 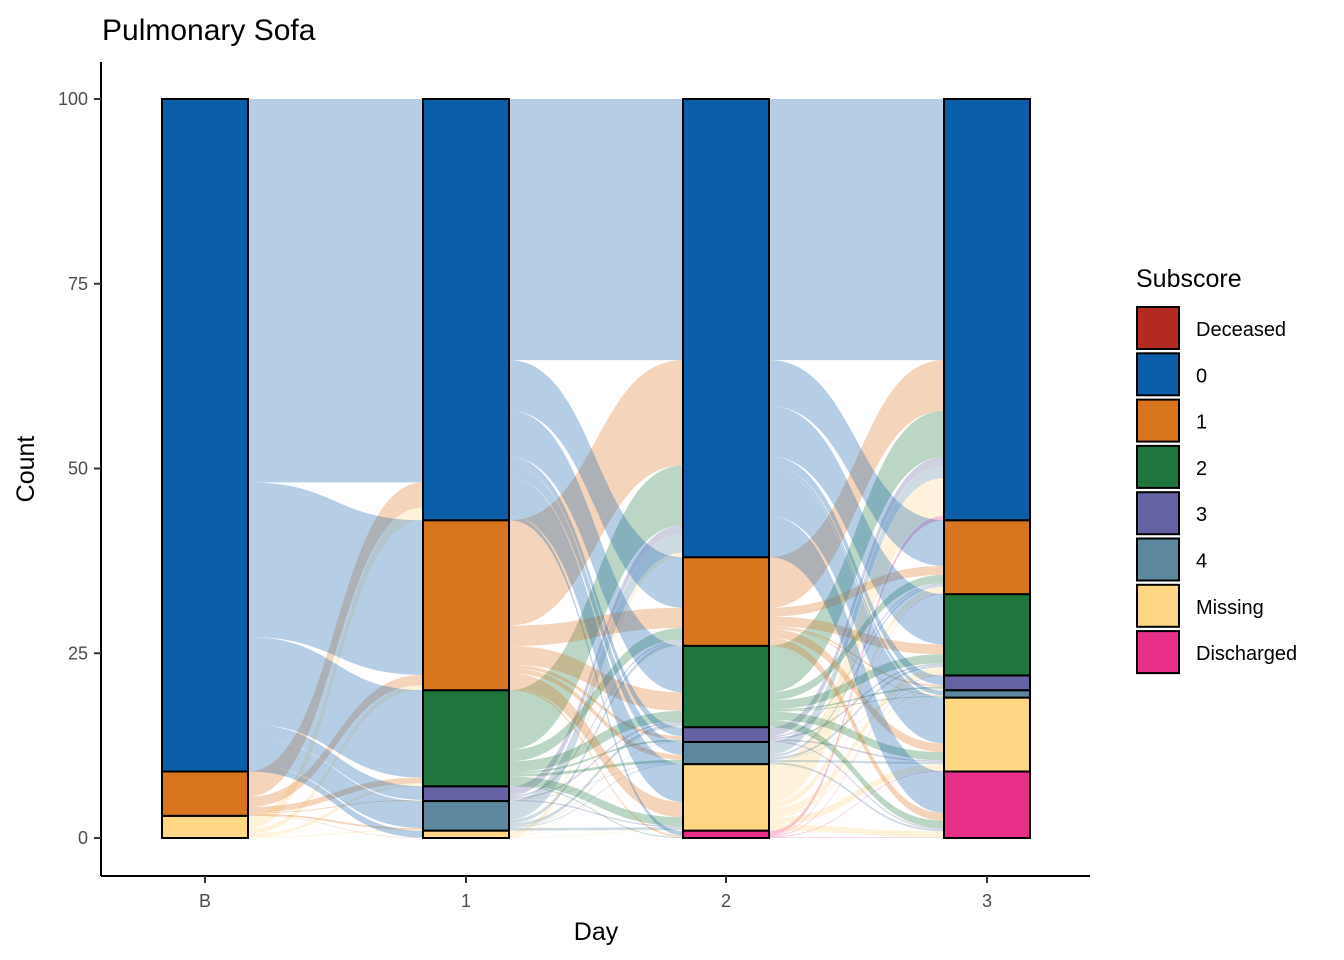 I want to click on flow-2-1-to-Missing, so click(x=856, y=691).